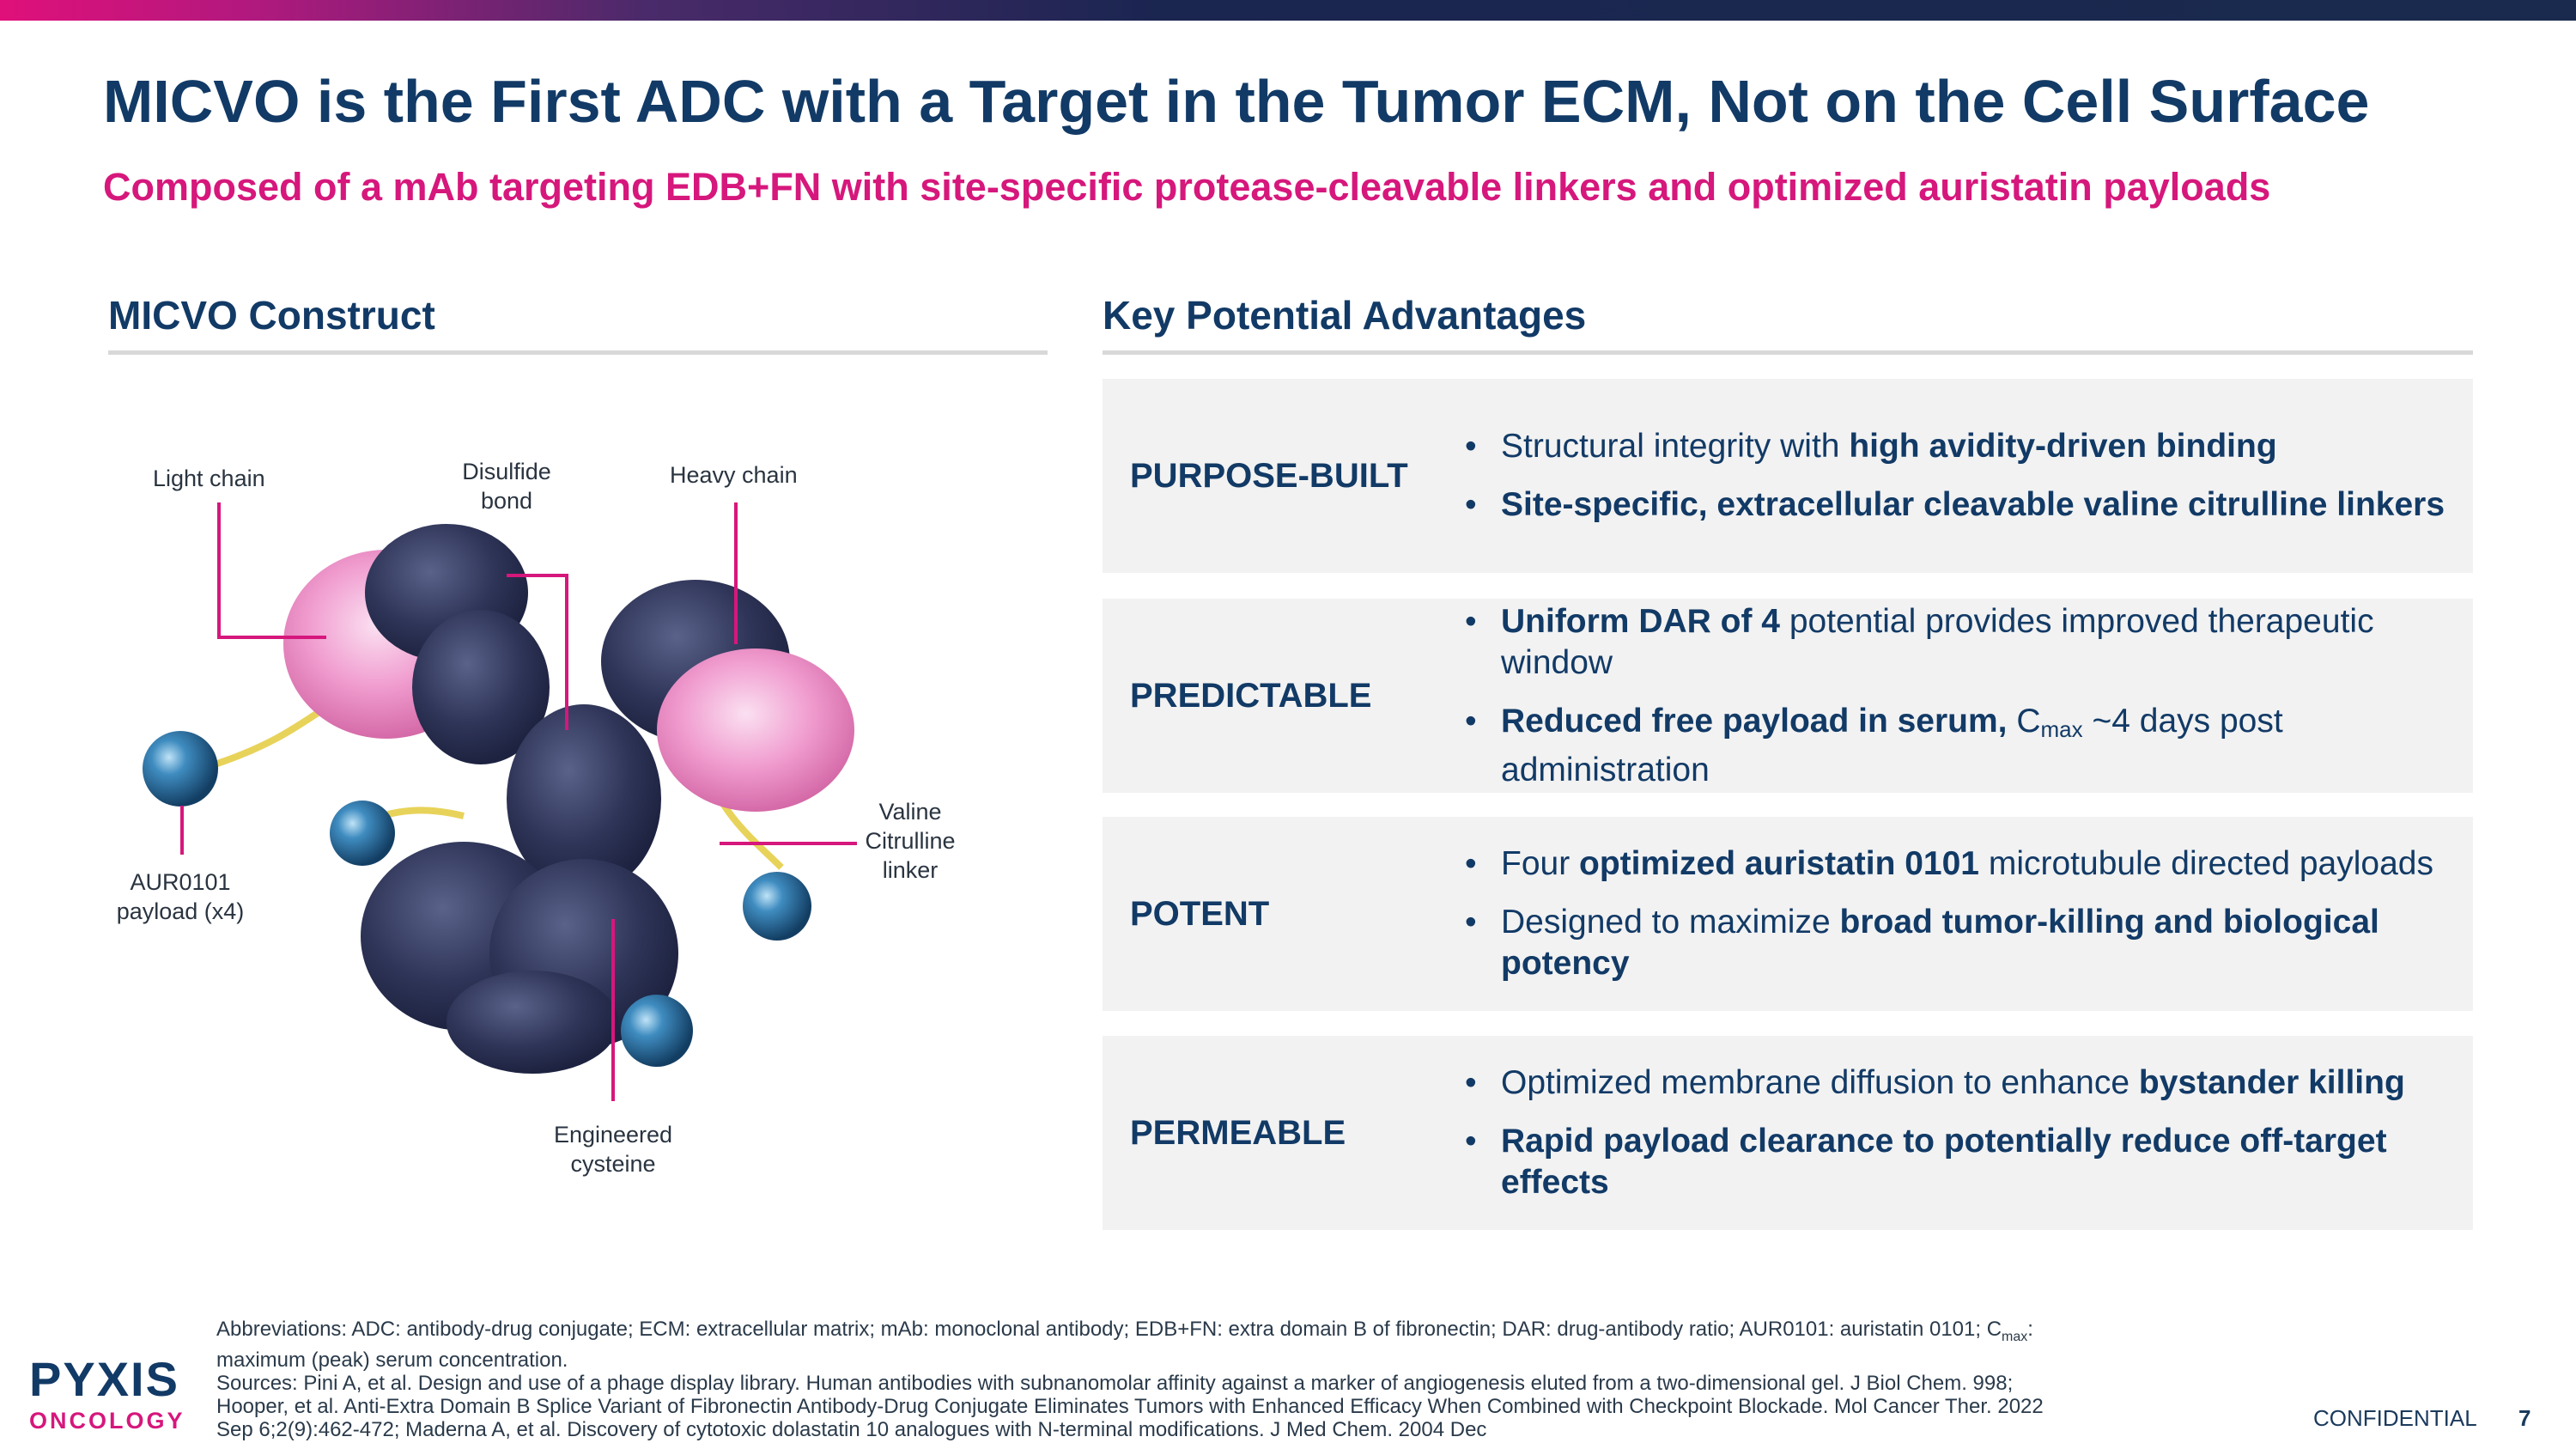  I want to click on callout-light-chain, so click(271, 570).